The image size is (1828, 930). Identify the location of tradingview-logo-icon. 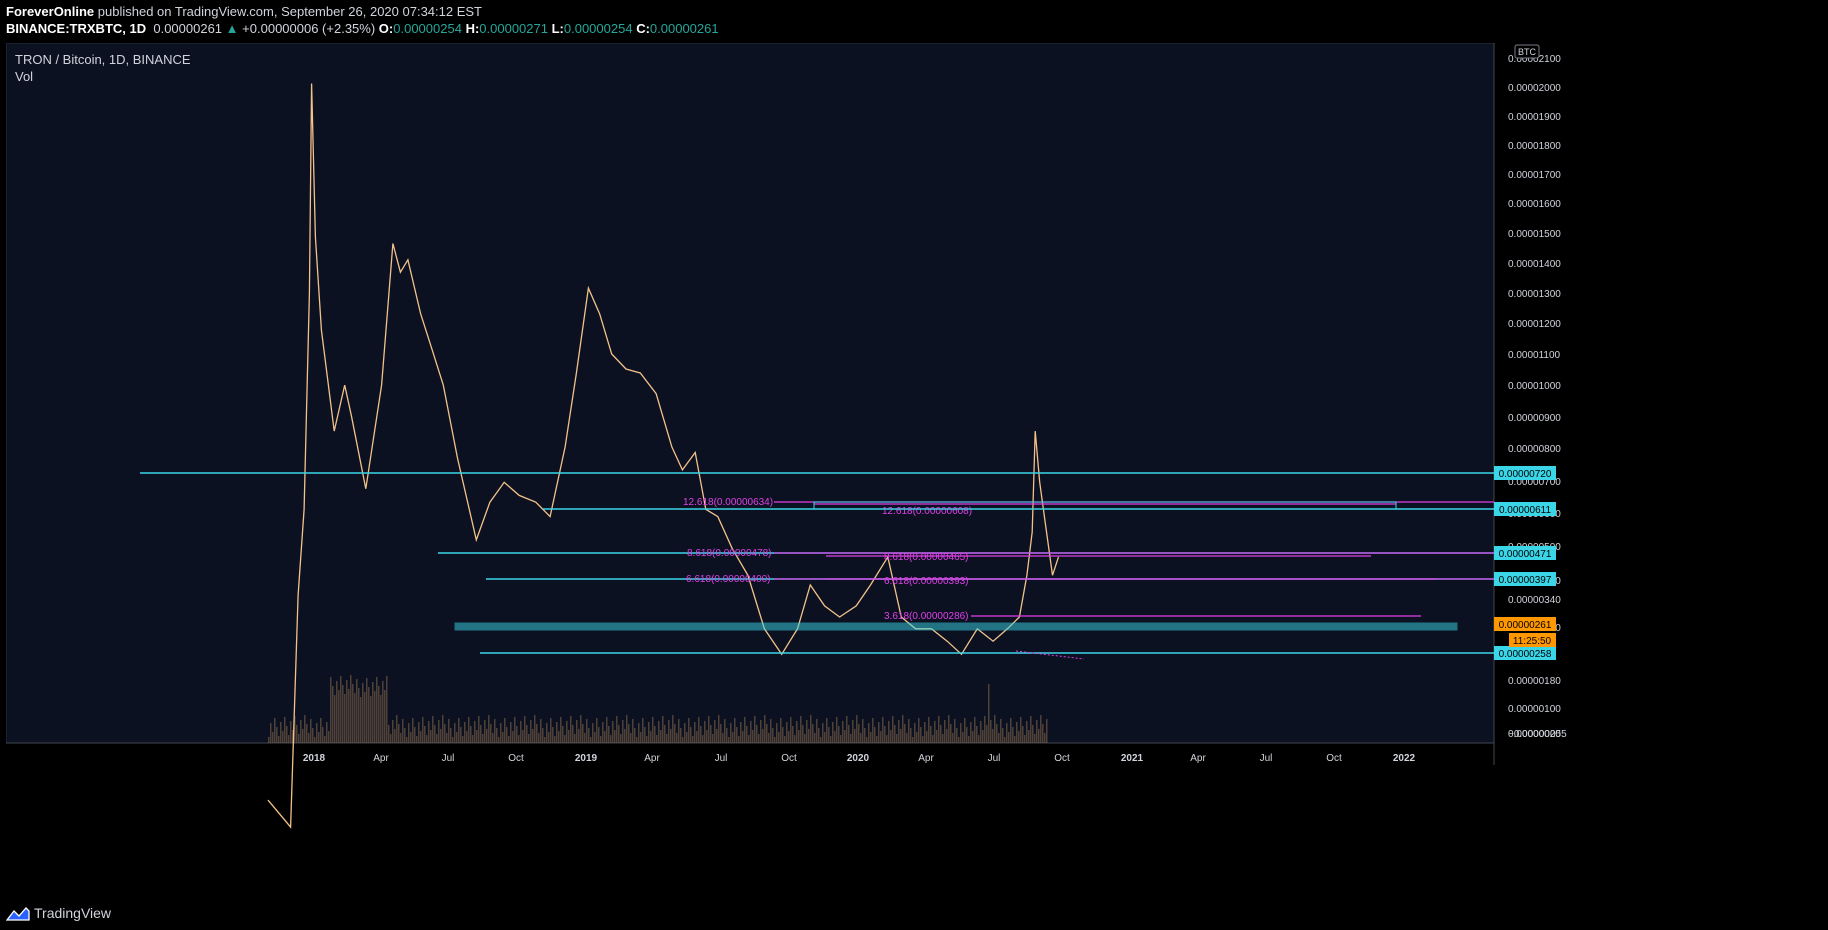
(18, 914).